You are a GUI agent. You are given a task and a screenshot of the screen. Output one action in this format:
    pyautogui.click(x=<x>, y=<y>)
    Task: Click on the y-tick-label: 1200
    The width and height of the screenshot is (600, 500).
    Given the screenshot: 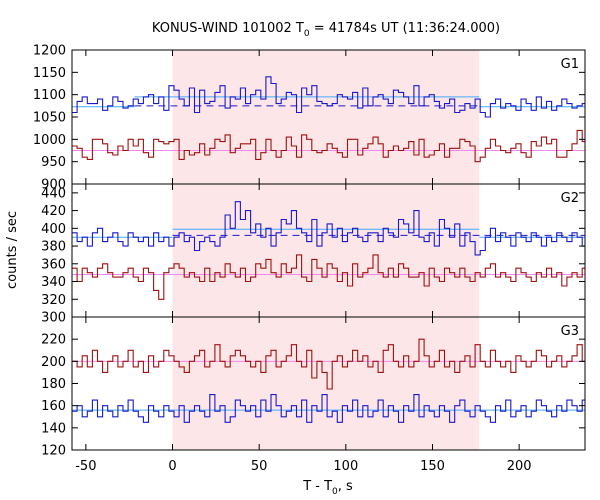 What is the action you would take?
    pyautogui.click(x=49, y=51)
    